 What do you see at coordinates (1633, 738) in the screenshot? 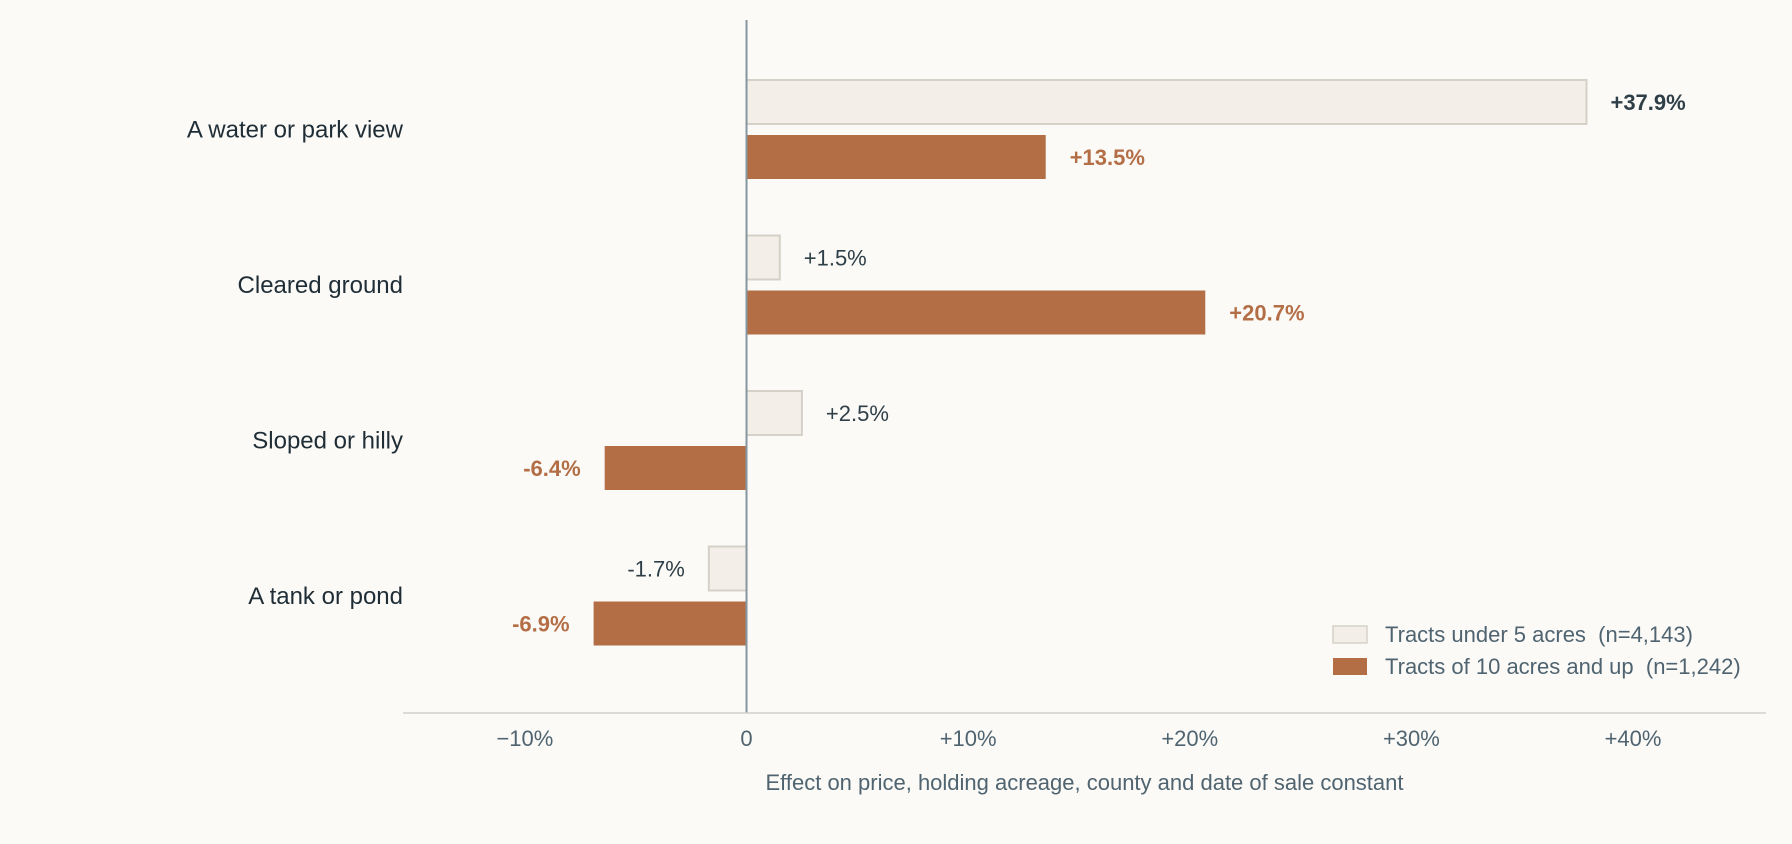
I see `x-tick-label: +40%` at bounding box center [1633, 738].